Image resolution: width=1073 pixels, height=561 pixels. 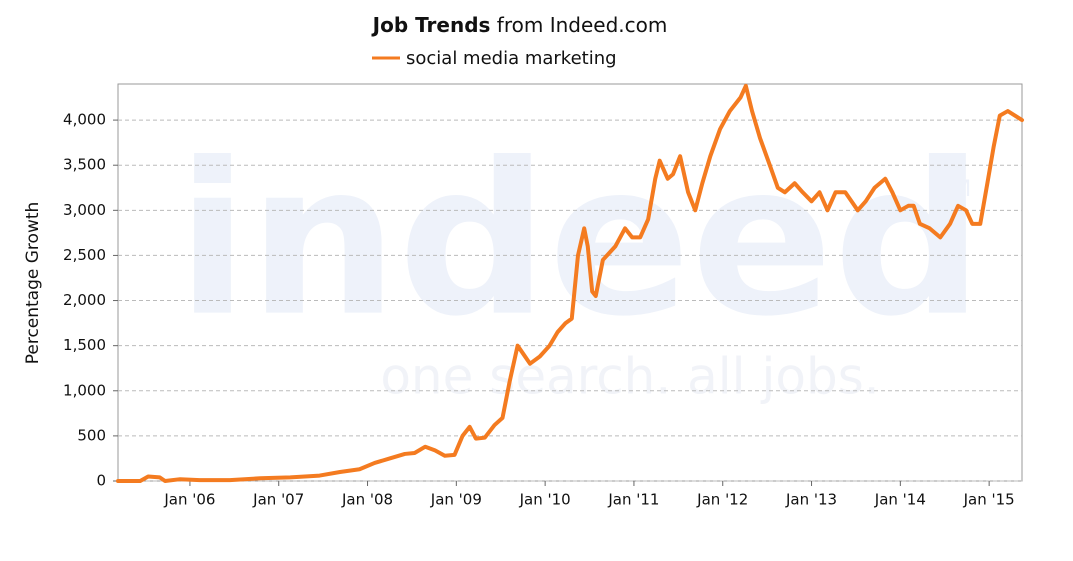 I want to click on y-axis-label: Percentage Growth, so click(x=33, y=283).